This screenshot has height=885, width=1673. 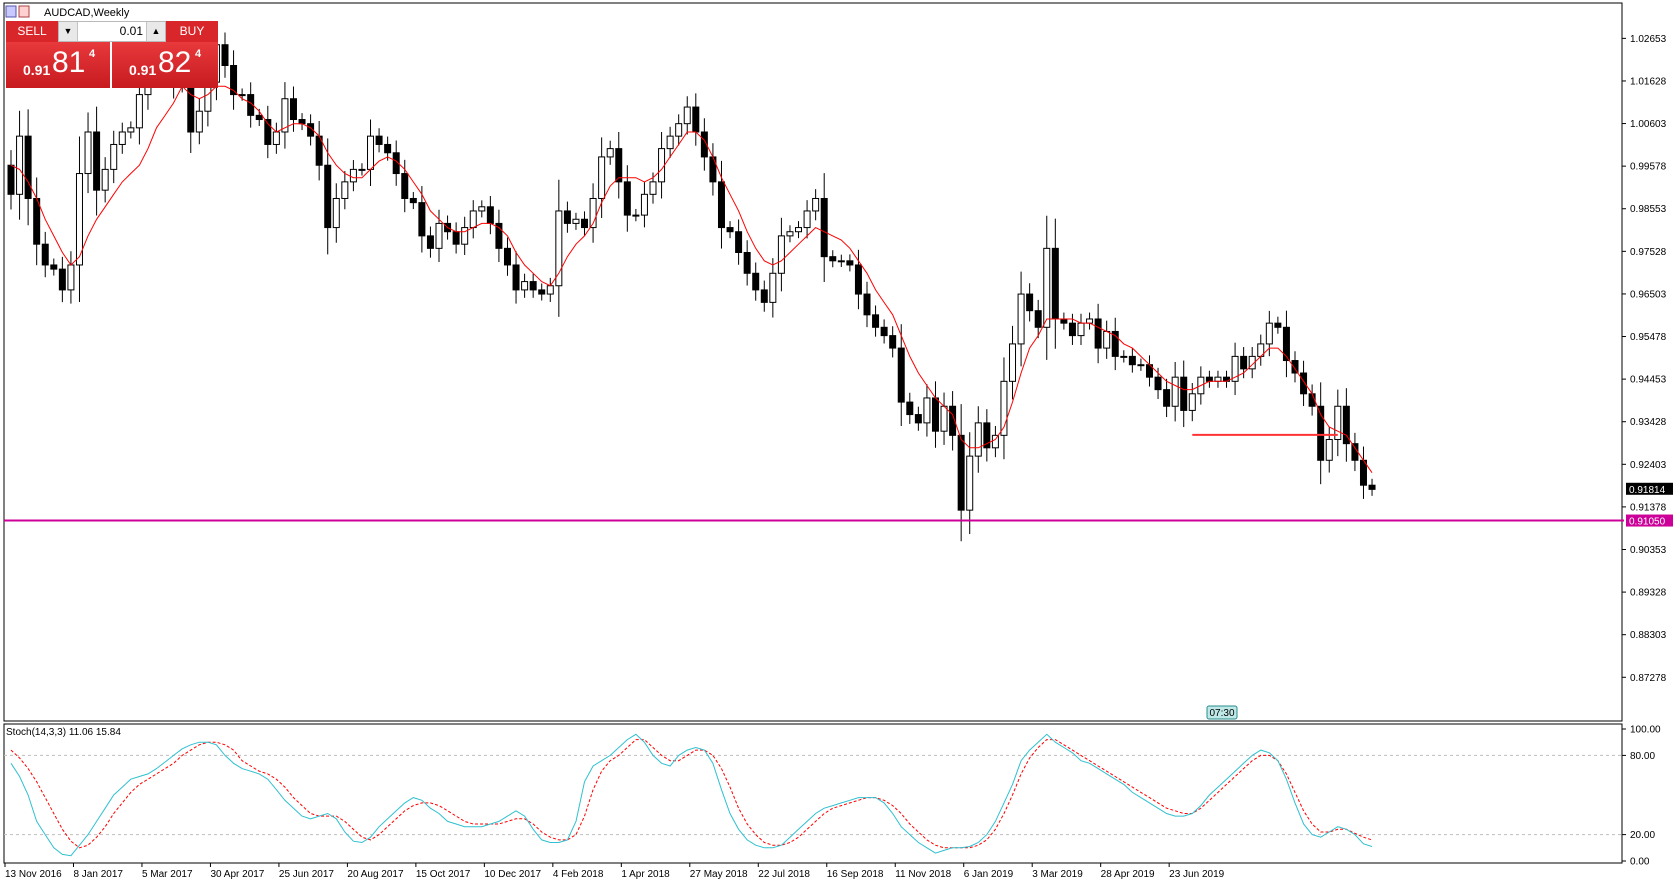 What do you see at coordinates (1648, 550) in the screenshot?
I see `price-tick-label: 0.90353` at bounding box center [1648, 550].